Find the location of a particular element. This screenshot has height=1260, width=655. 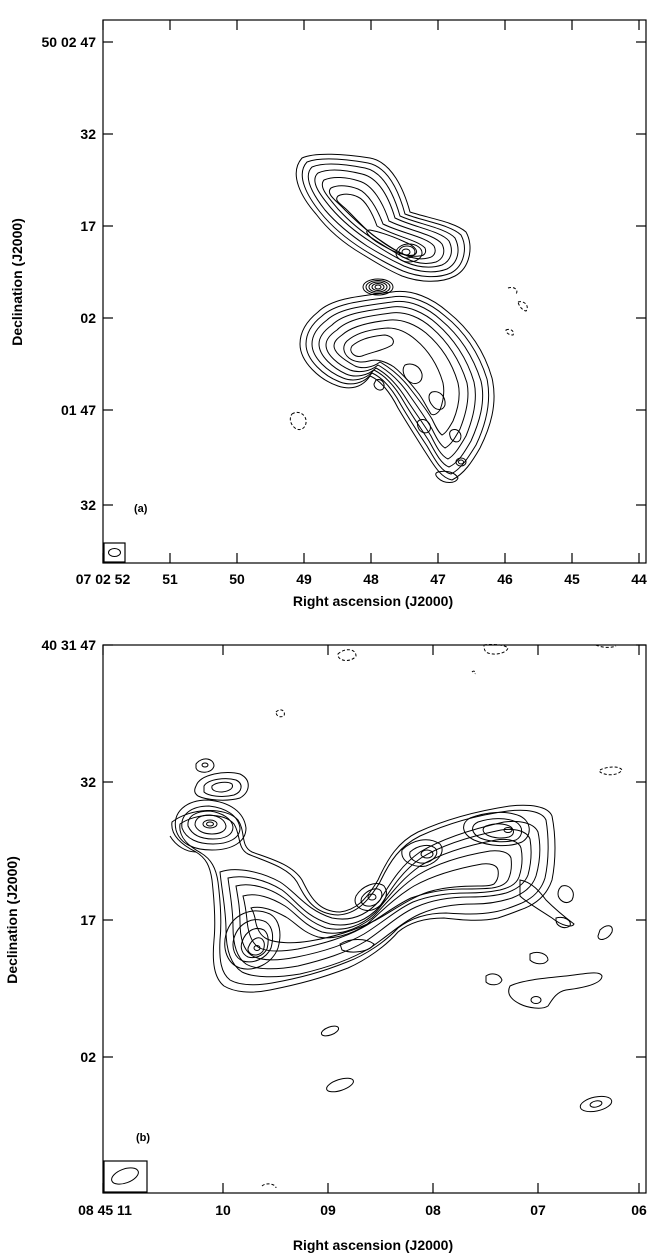

panel-a-ytick-2: 17 is located at coordinates (88, 226).